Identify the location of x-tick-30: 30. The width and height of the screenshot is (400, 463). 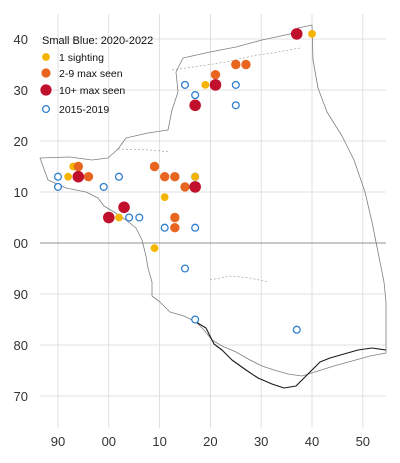
(261, 441).